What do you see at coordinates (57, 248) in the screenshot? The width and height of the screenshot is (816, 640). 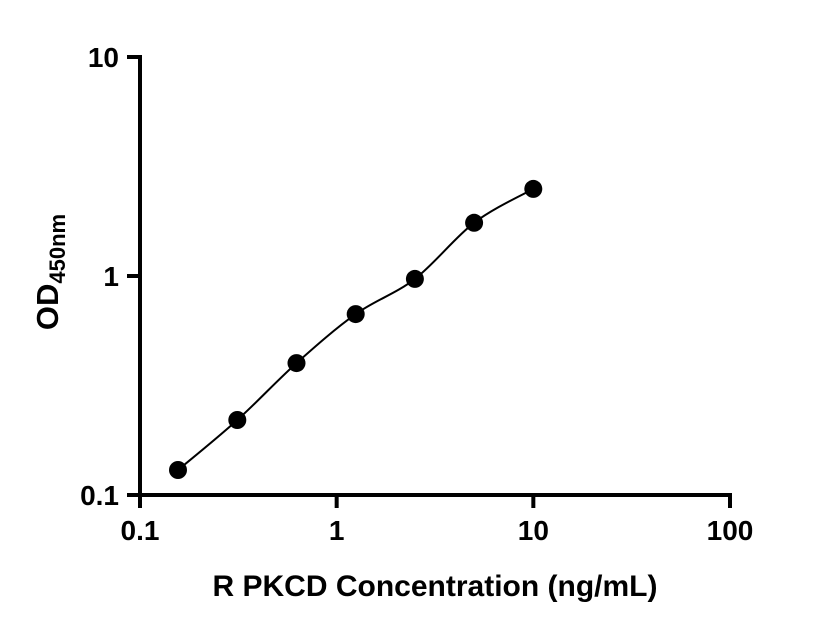 I see `y-axis-title-sub: 450nm` at bounding box center [57, 248].